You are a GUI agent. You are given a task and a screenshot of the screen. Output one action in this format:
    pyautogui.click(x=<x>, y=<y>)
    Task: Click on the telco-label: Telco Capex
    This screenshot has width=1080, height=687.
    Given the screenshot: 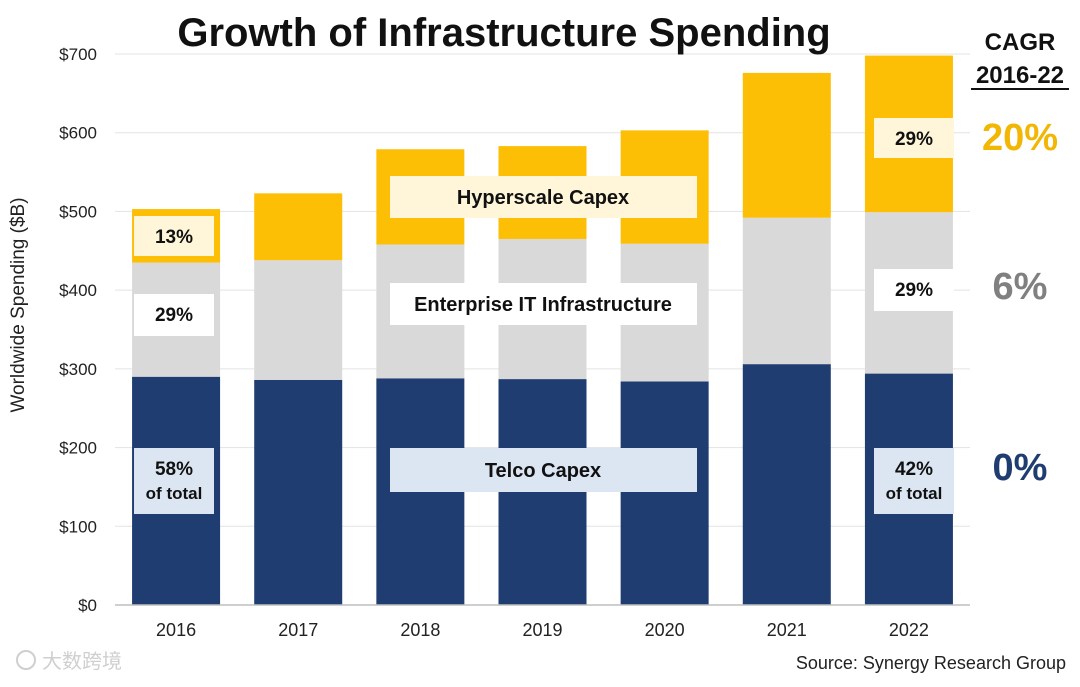 What is the action you would take?
    pyautogui.click(x=543, y=471)
    